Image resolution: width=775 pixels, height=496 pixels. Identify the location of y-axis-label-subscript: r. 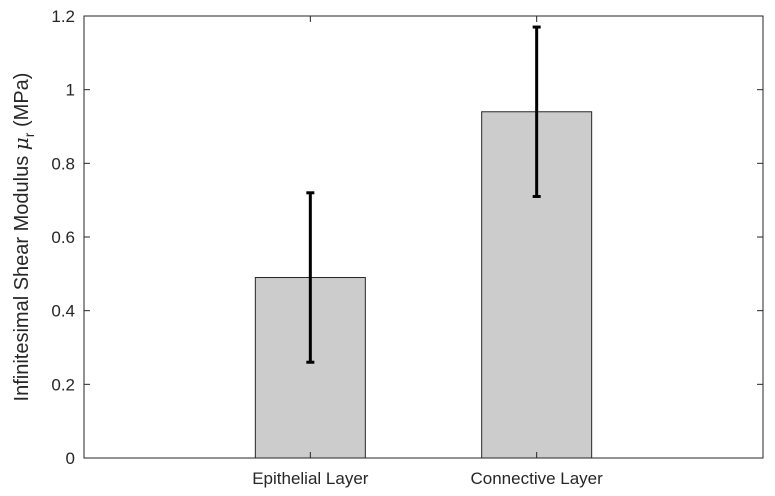
(29, 134).